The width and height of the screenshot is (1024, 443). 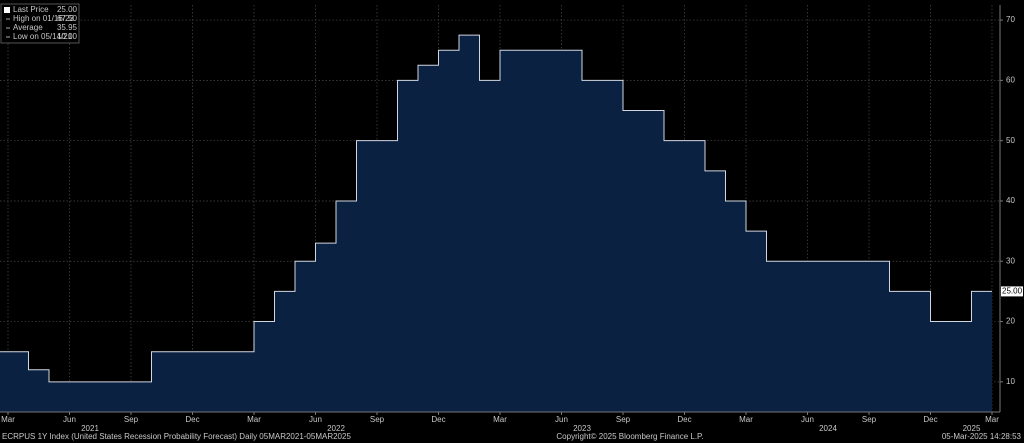 I want to click on legend-value: 25.00, so click(x=67, y=9).